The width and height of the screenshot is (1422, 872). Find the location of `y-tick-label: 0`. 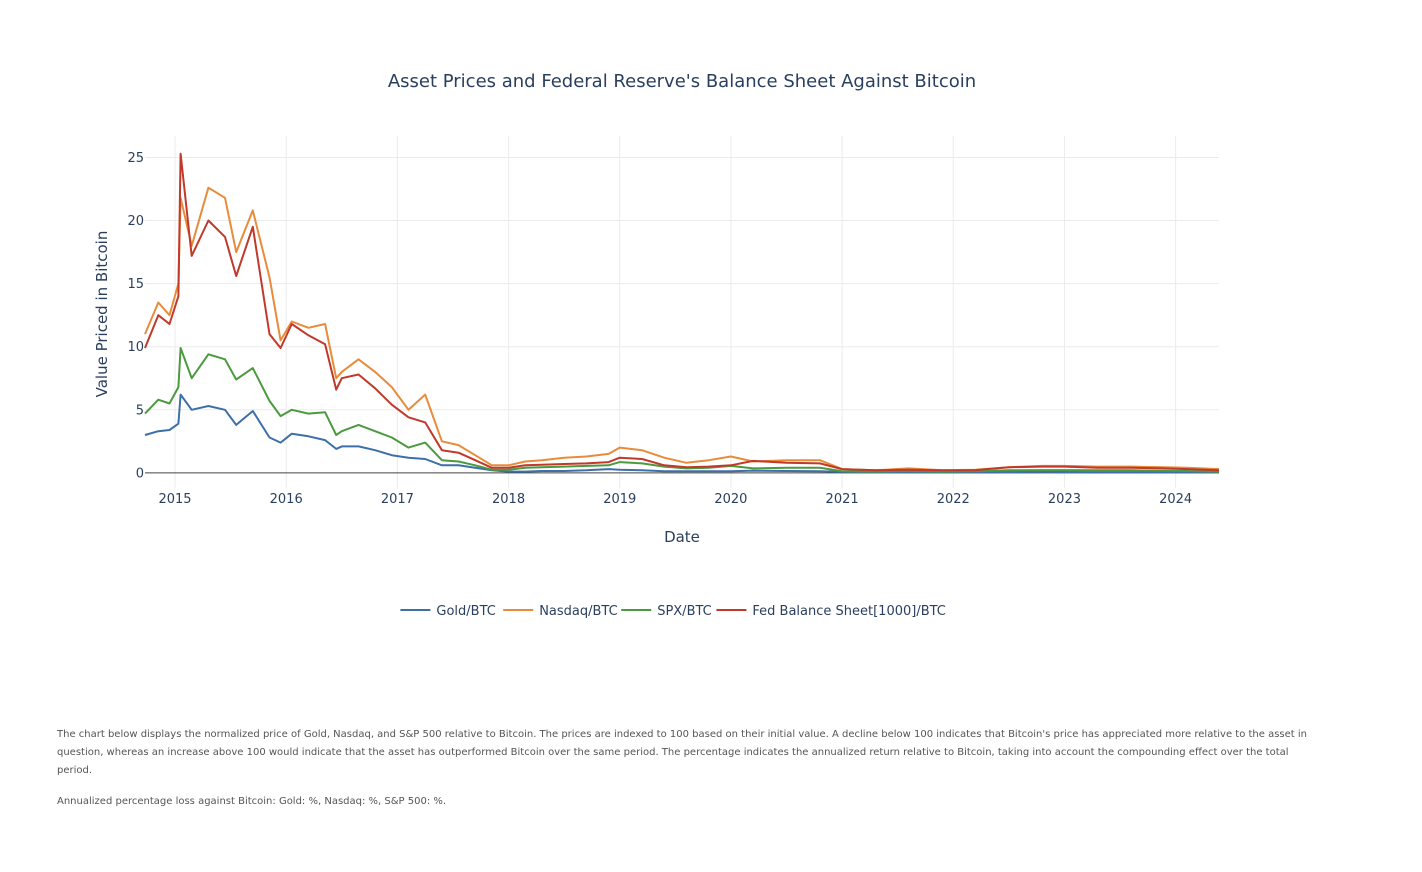

y-tick-label: 0 is located at coordinates (140, 473).